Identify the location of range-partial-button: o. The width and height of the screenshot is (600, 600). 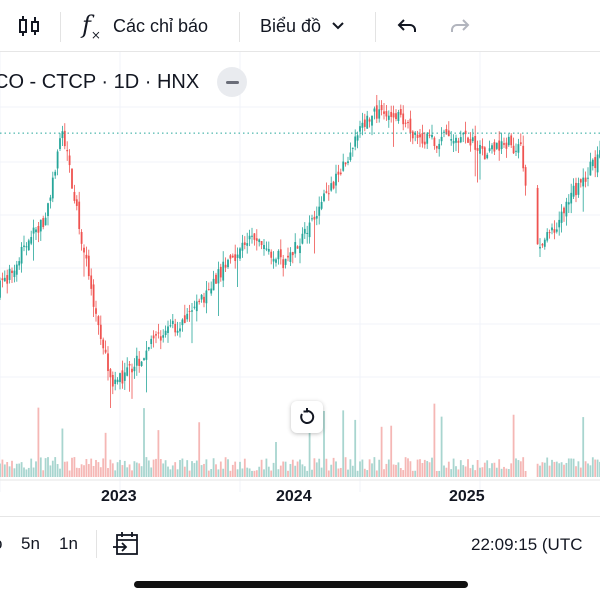
(1, 544).